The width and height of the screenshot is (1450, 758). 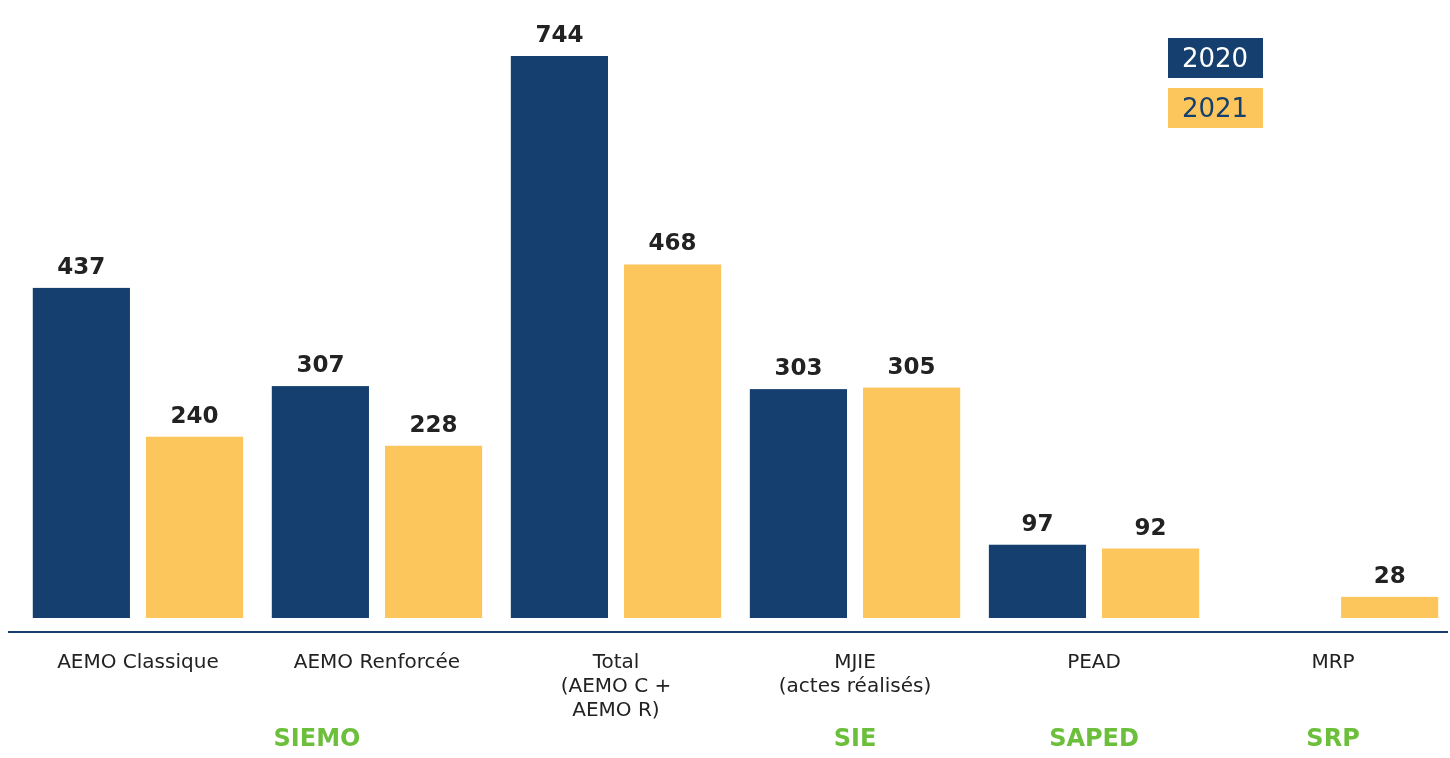 I want to click on text: 2021, so click(x=1215, y=108).